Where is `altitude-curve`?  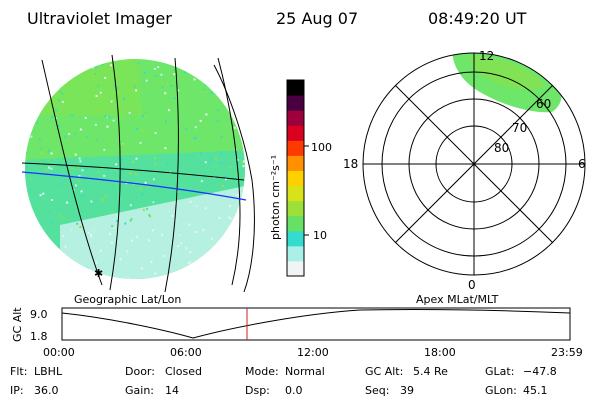 altitude-curve is located at coordinates (316, 324).